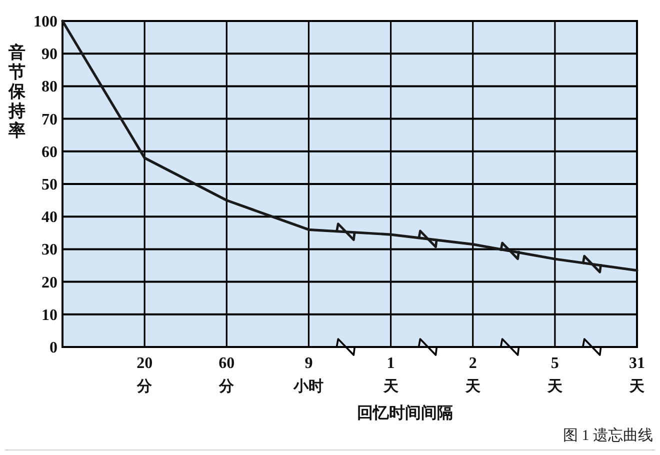 This screenshot has height=455, width=660. What do you see at coordinates (50, 87) in the screenshot?
I see `y-tick-label: 80` at bounding box center [50, 87].